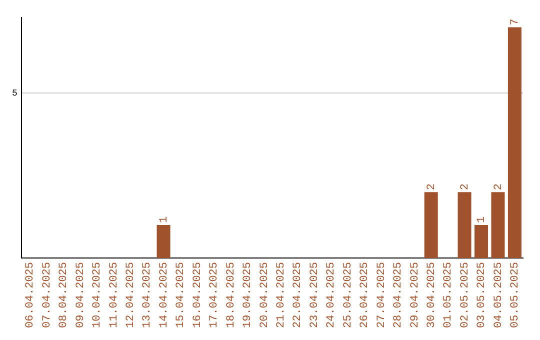  I want to click on x-tick-label: 28.04.2025, so click(398, 295).